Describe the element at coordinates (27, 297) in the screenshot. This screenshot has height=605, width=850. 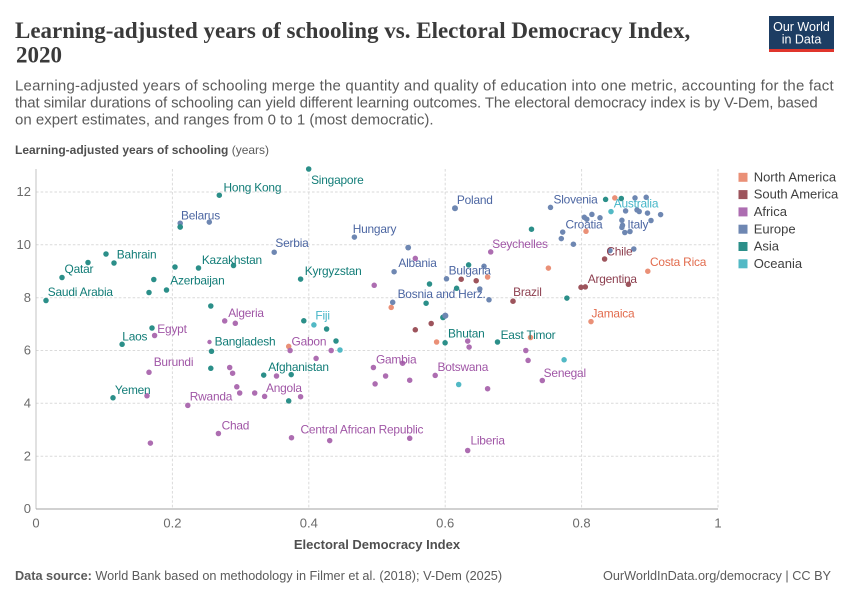
I see `svg-text: 8` at that location.